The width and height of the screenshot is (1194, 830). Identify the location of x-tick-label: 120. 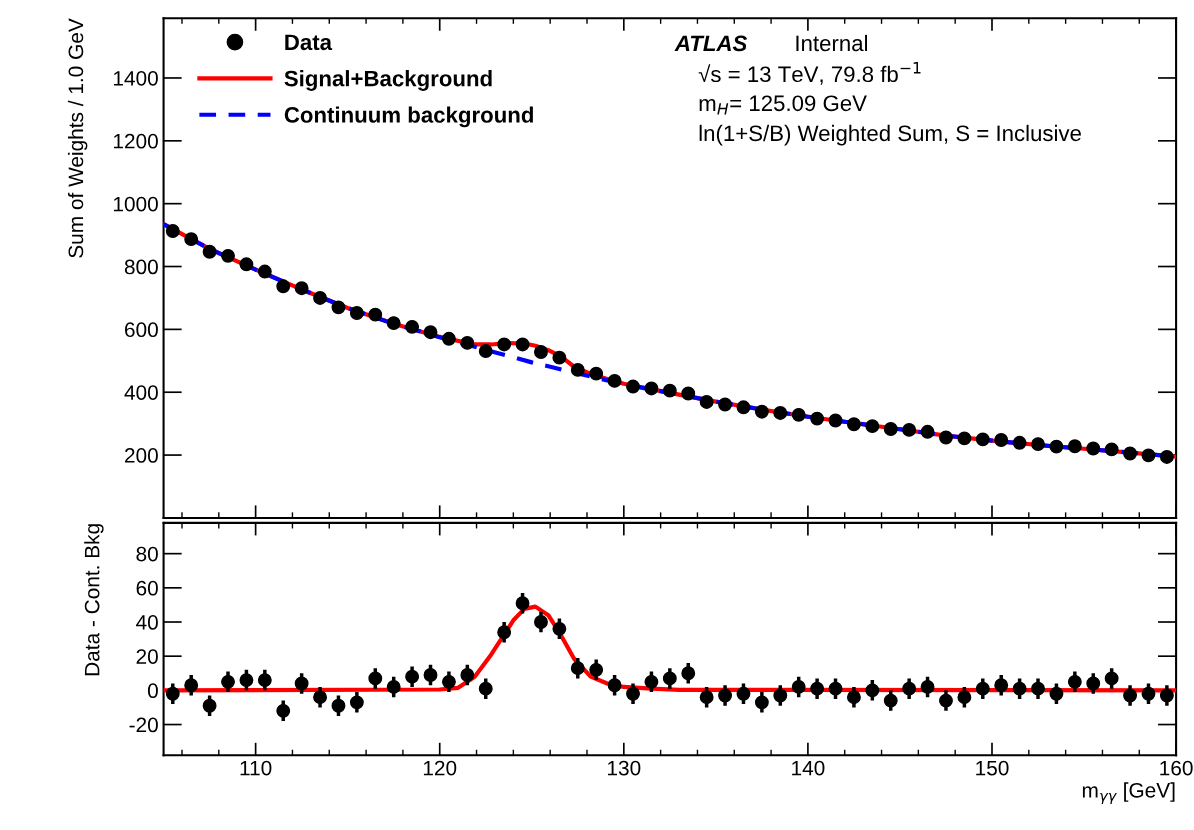
(440, 768).